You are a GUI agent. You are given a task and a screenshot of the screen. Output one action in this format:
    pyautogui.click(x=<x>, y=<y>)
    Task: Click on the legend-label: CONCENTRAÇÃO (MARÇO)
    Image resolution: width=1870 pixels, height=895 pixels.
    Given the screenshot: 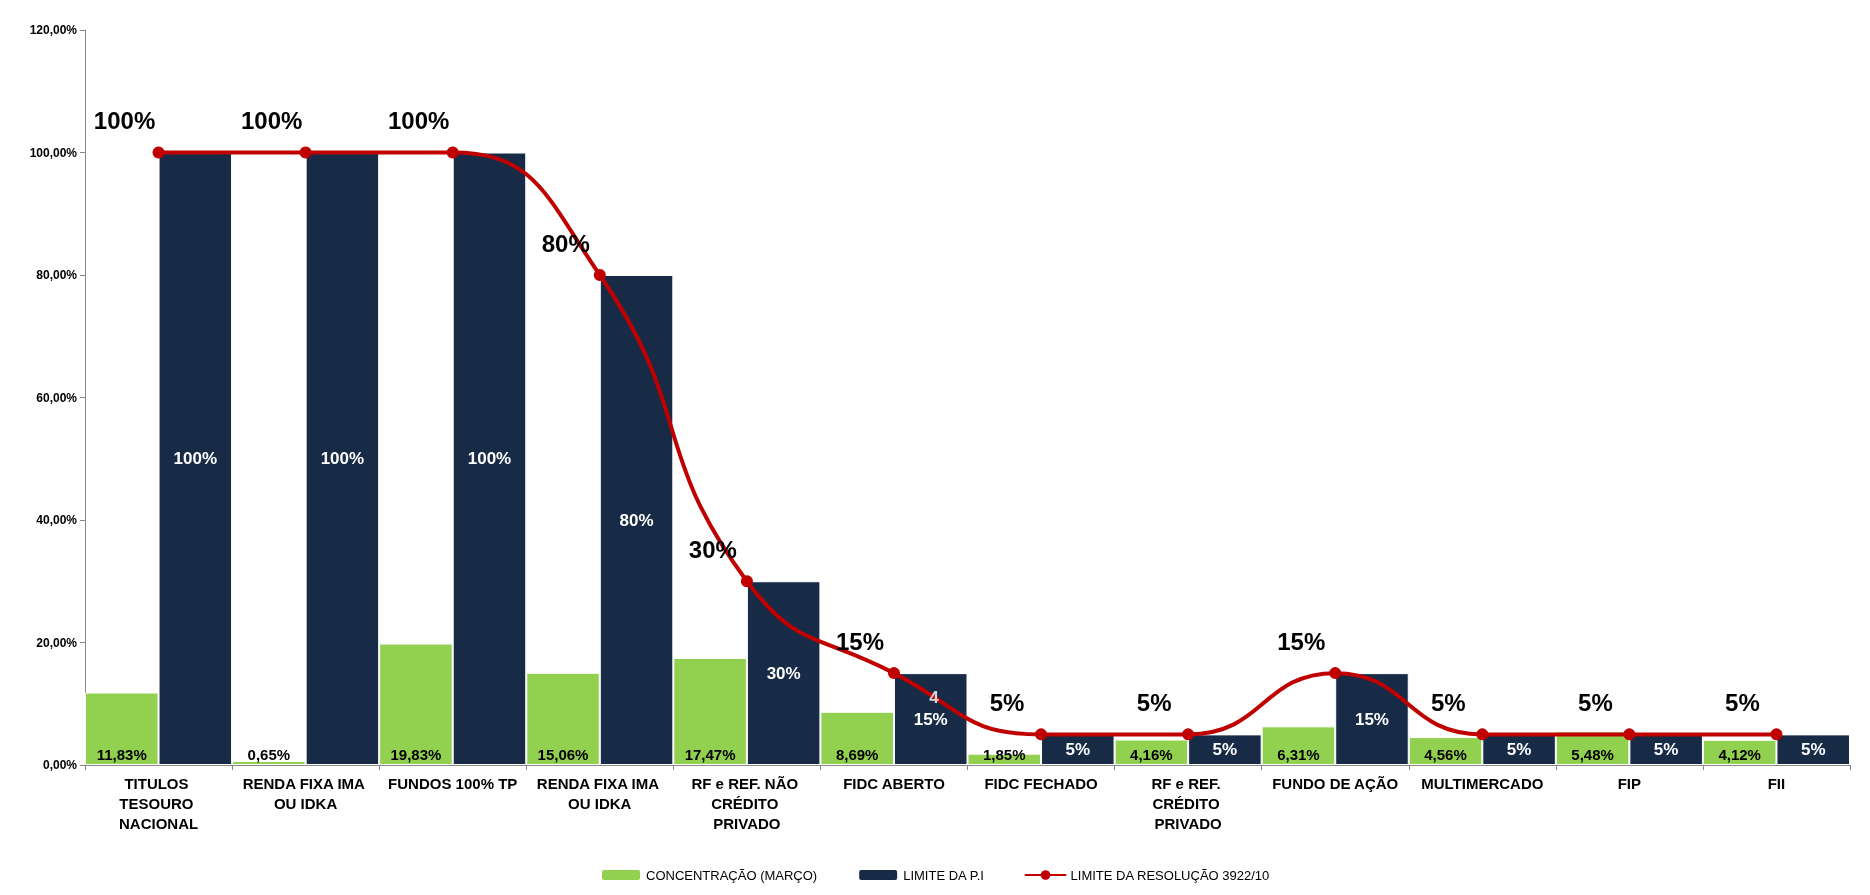 What is the action you would take?
    pyautogui.click(x=732, y=875)
    